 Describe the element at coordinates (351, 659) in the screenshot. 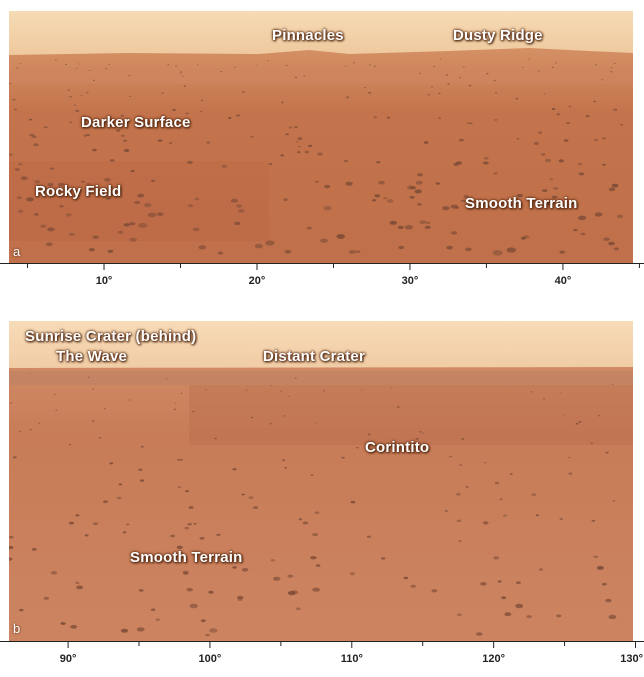

I see `scale-tick-label: 110°` at that location.